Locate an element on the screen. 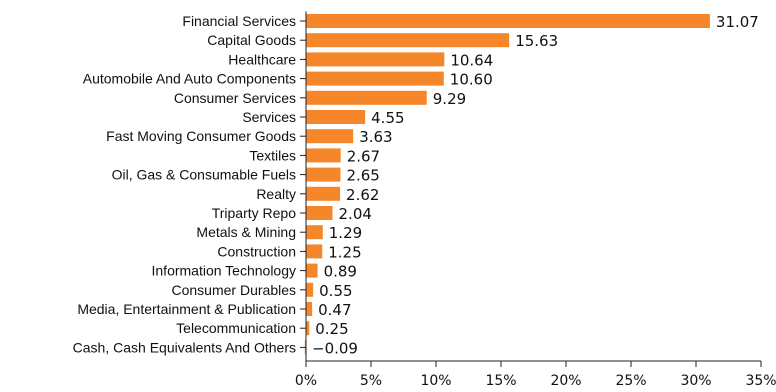 The image size is (776, 392). category-label: Oil, Gas & Consumable Fuels is located at coordinates (204, 175).